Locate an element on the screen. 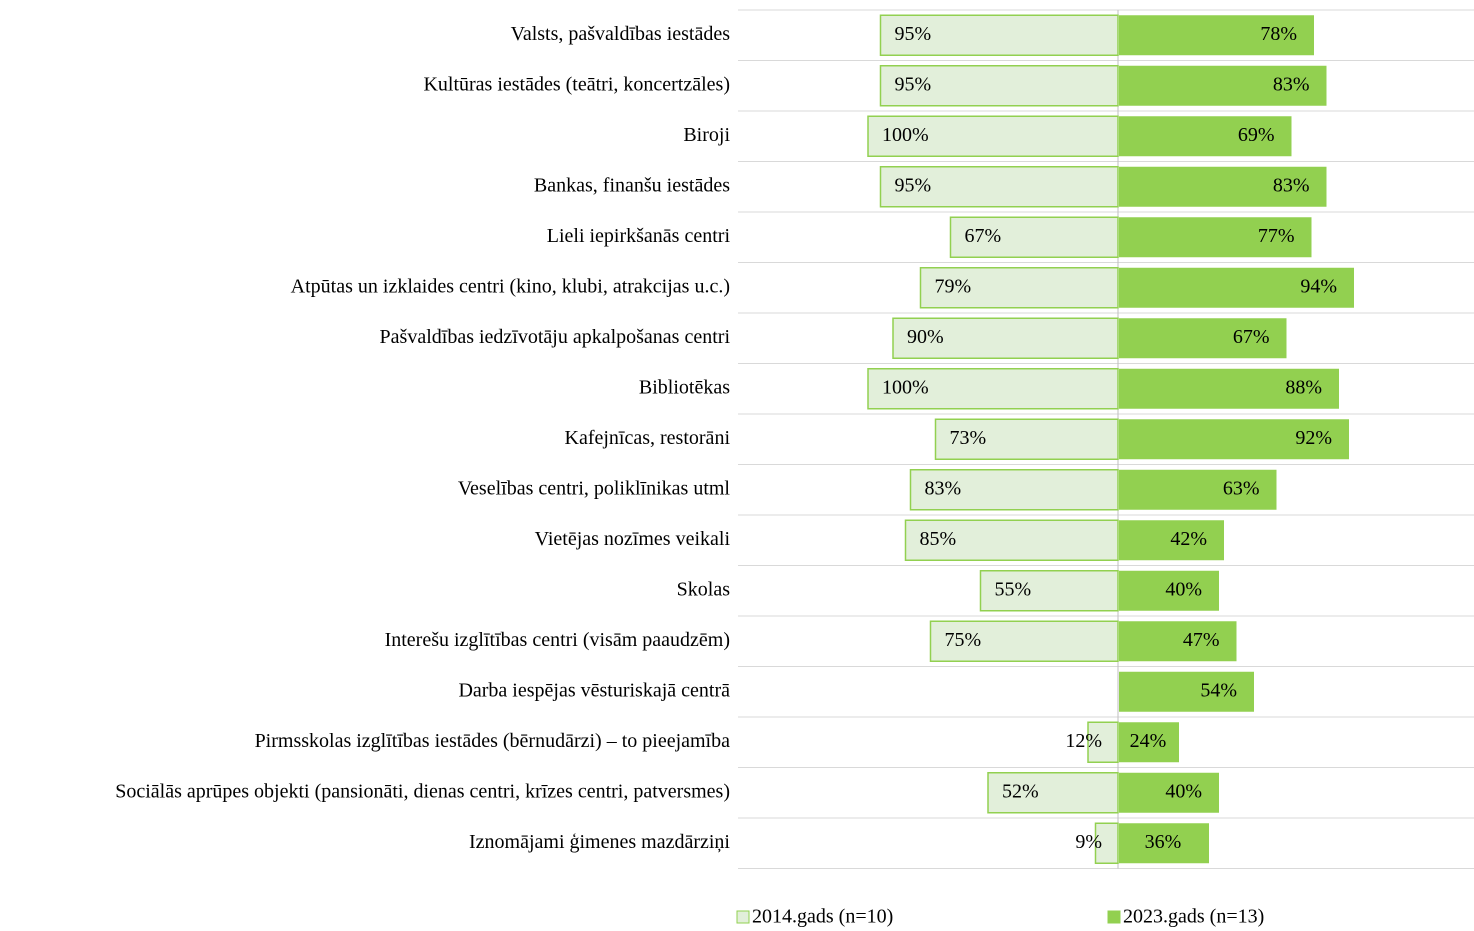 This screenshot has width=1474, height=931. category-label: Kafejnīcas, restorāni is located at coordinates (648, 438).